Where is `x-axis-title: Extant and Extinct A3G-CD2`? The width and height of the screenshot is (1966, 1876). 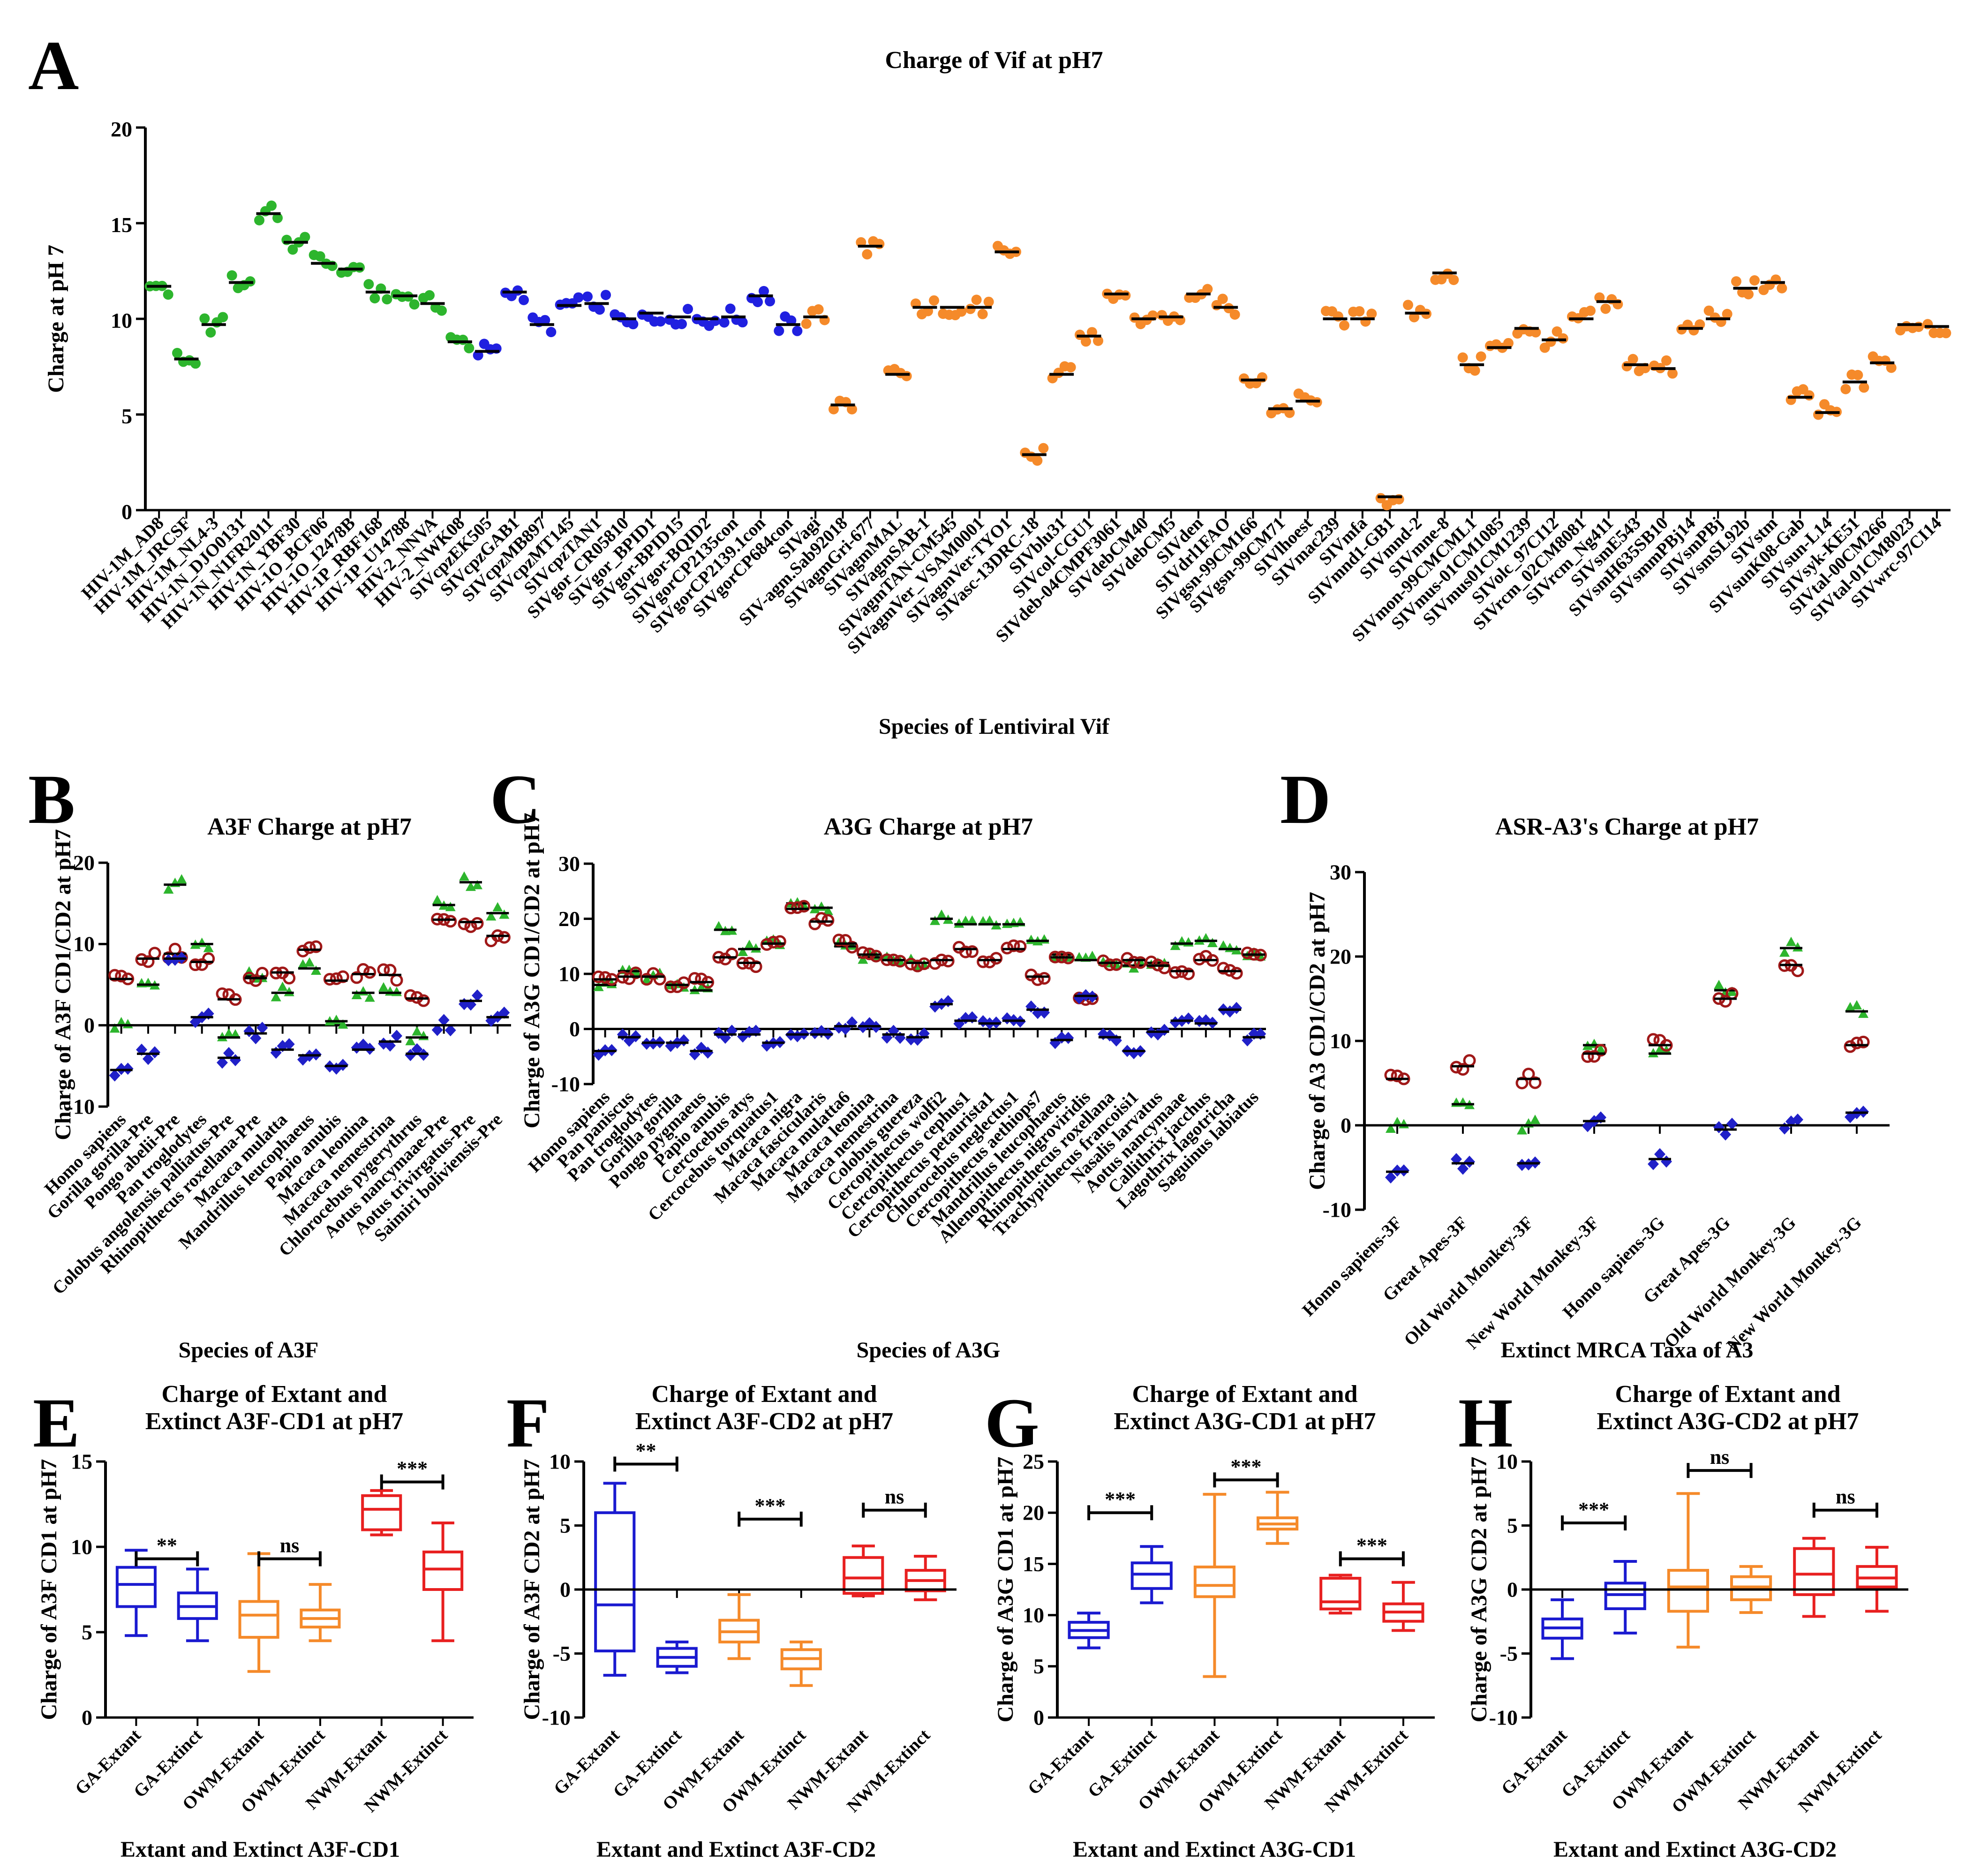
x-axis-title: Extant and Extinct A3G-CD2 is located at coordinates (1695, 1849).